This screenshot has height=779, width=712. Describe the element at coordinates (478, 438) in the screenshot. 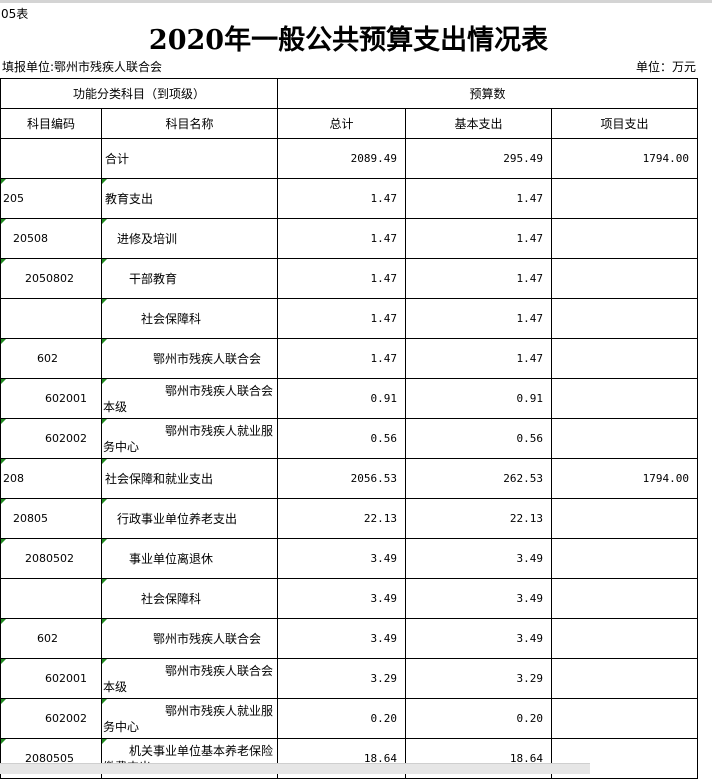

I see `cell-basic: 0.56` at that location.